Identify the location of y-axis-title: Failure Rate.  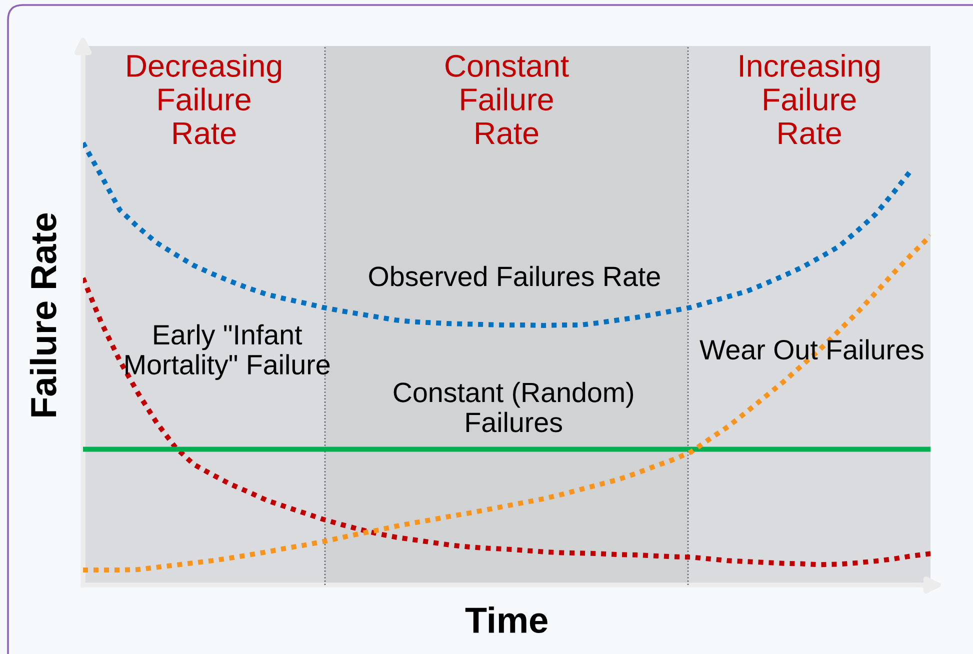
(43, 314).